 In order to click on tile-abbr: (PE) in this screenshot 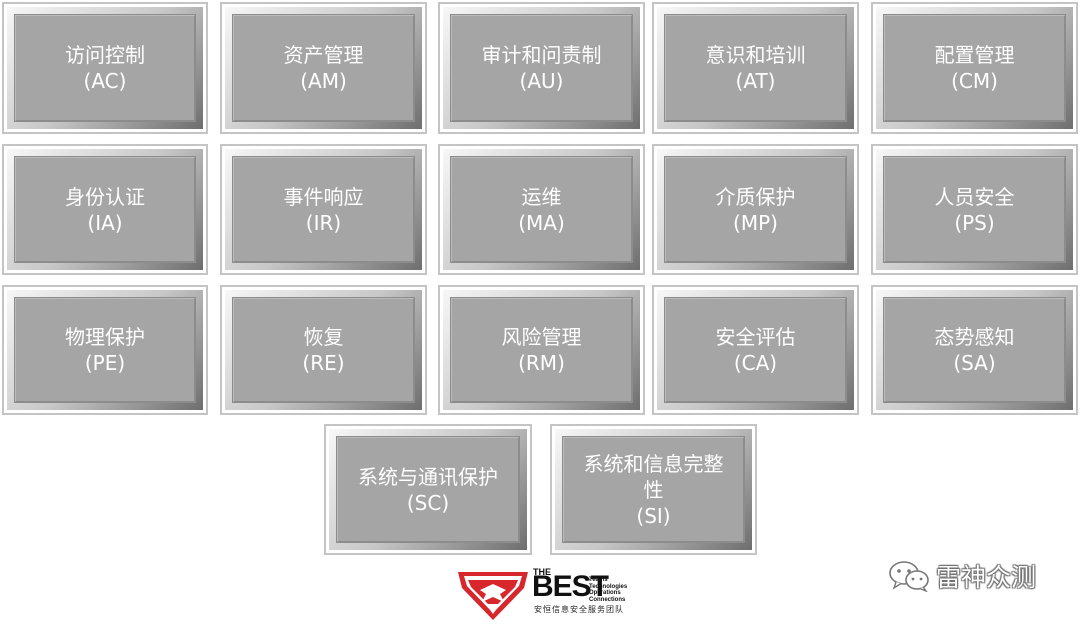, I will do `click(105, 363)`.